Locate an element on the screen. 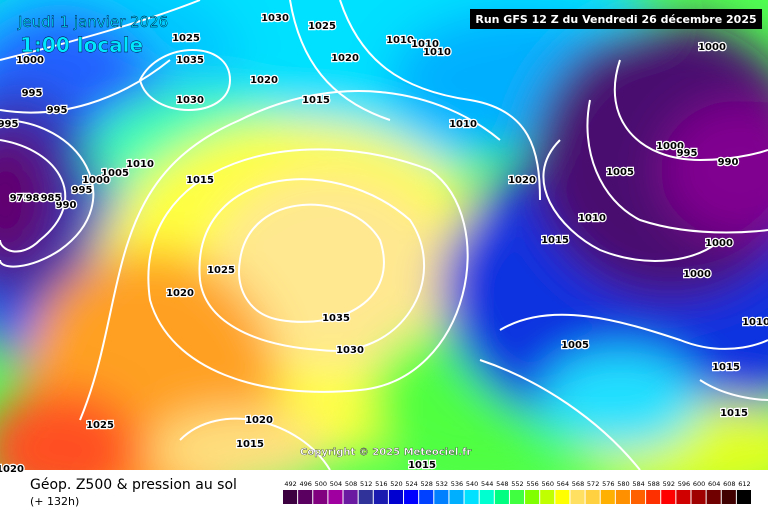  legend-label: 600 is located at coordinates (699, 484).